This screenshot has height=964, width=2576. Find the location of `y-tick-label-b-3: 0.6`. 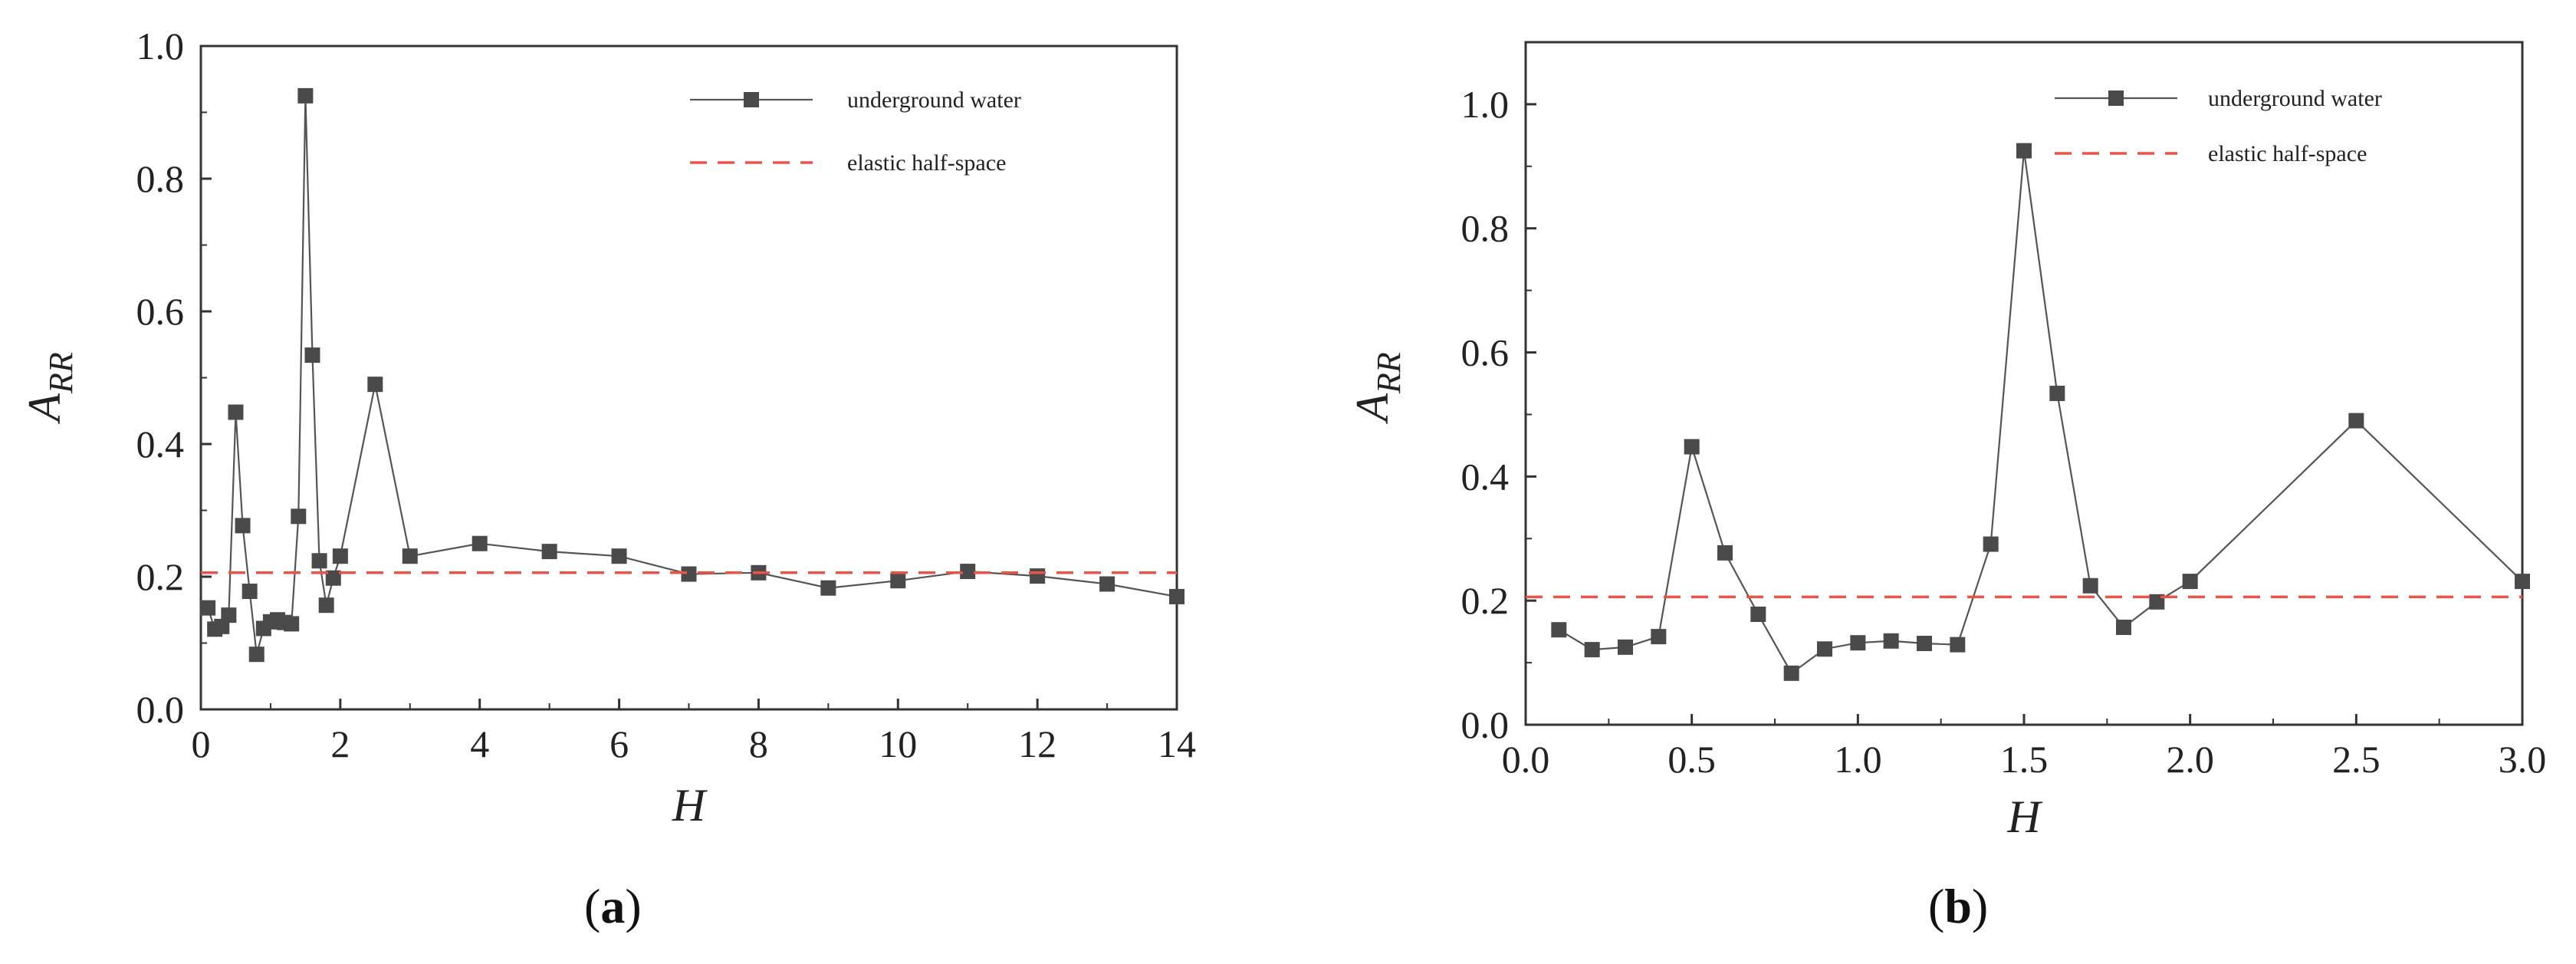

y-tick-label-b-3: 0.6 is located at coordinates (1486, 352).